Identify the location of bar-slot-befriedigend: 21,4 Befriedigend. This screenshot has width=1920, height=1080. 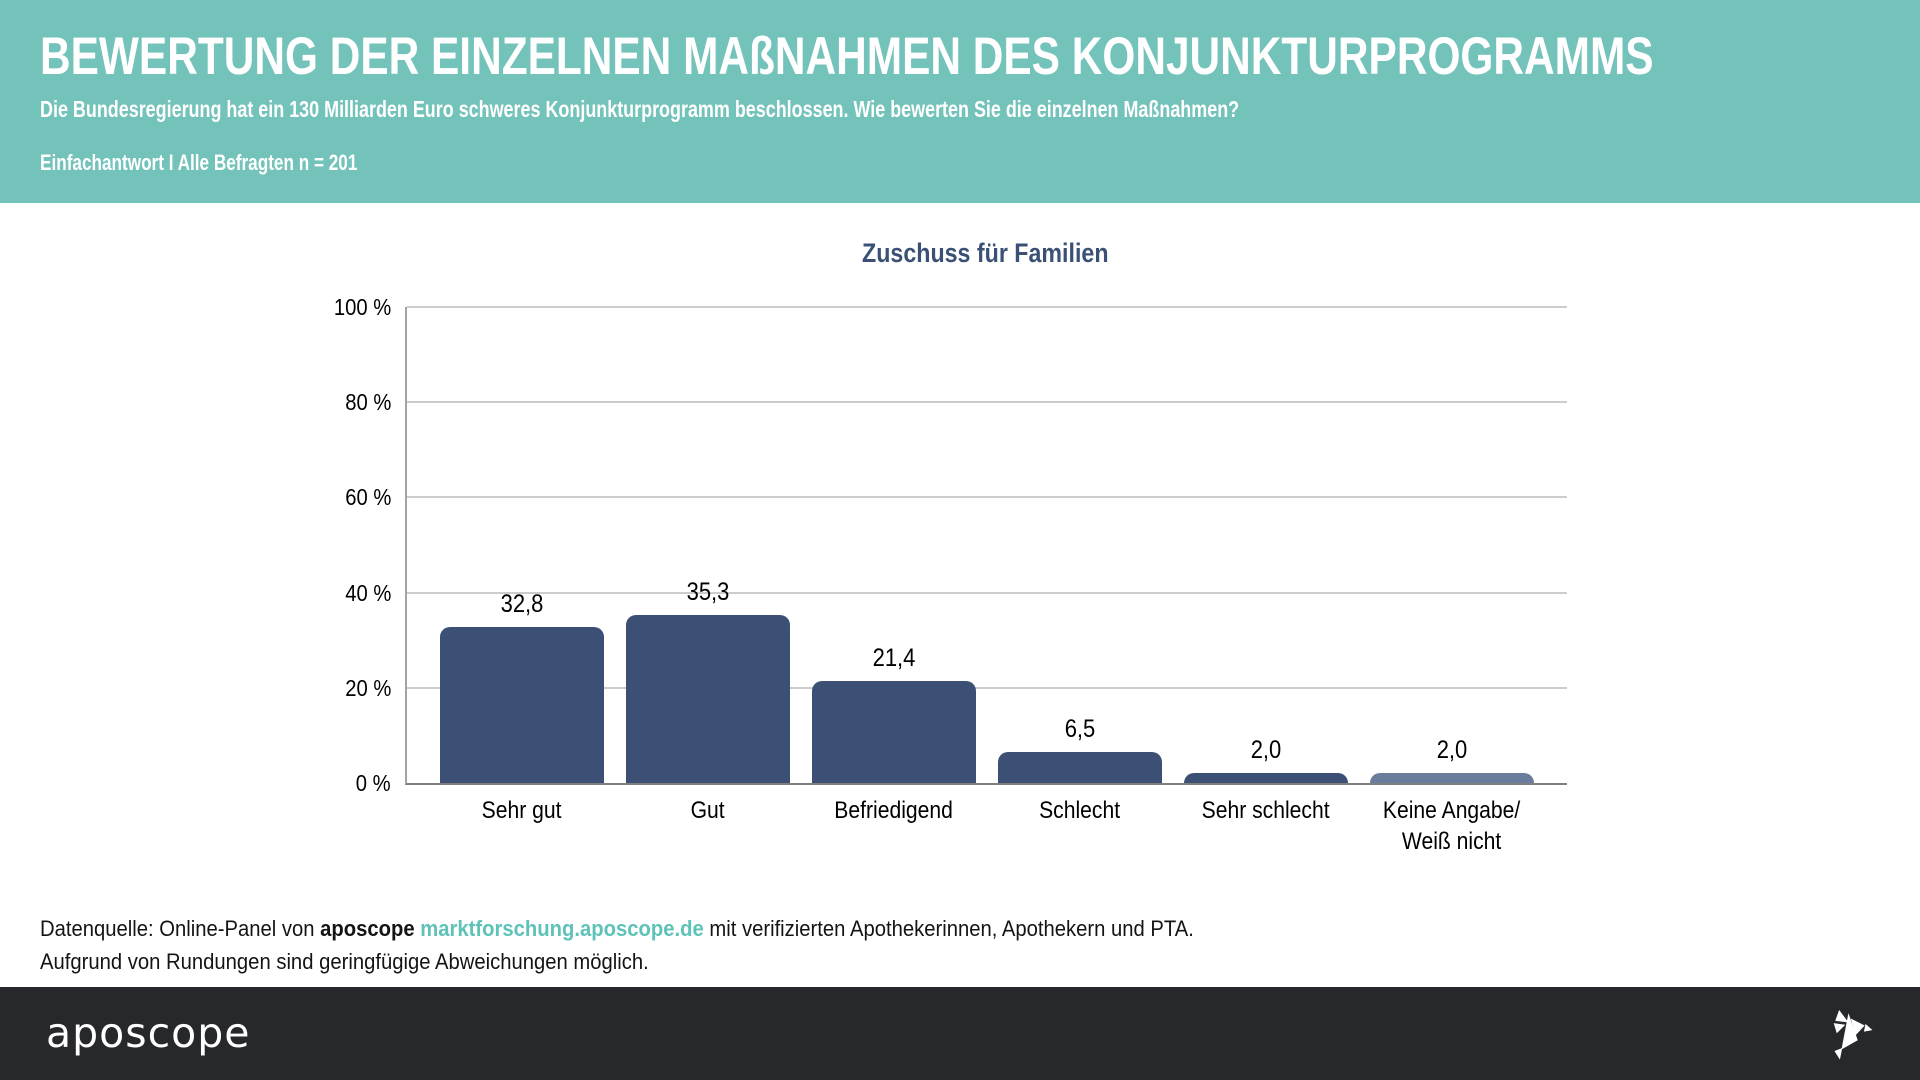
(894, 565).